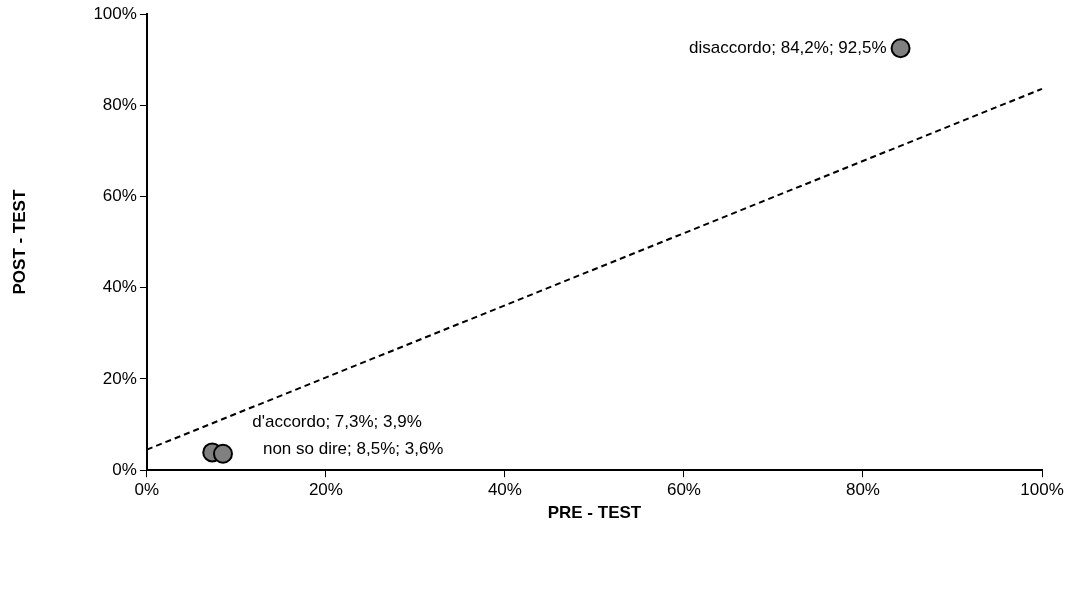 The image size is (1072, 596). I want to click on annotation: disaccordo; 84,2%; 92,5%, so click(788, 47).